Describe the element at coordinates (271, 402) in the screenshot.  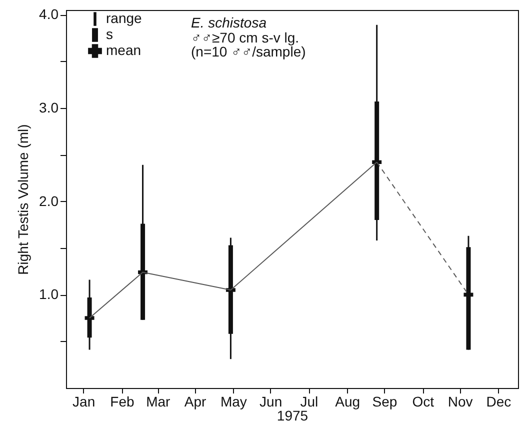
I see `x-tick-label: Jun` at that location.